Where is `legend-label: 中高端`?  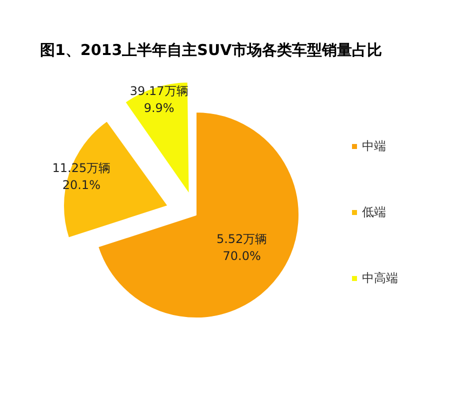 legend-label: 中高端 is located at coordinates (380, 278).